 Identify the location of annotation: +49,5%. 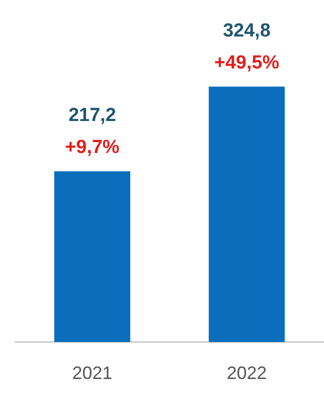
(247, 63).